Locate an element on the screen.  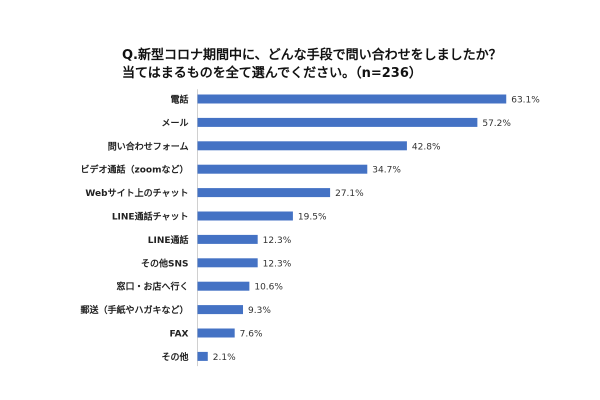
category-label: 郵送（手紙やハガキなど） is located at coordinates (134, 310).